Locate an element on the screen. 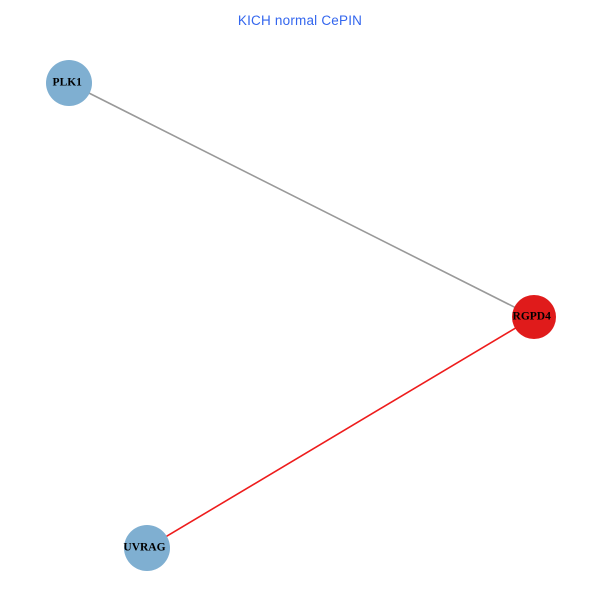 Image resolution: width=600 pixels, height=600 pixels. node-circle-plk1 is located at coordinates (69, 83).